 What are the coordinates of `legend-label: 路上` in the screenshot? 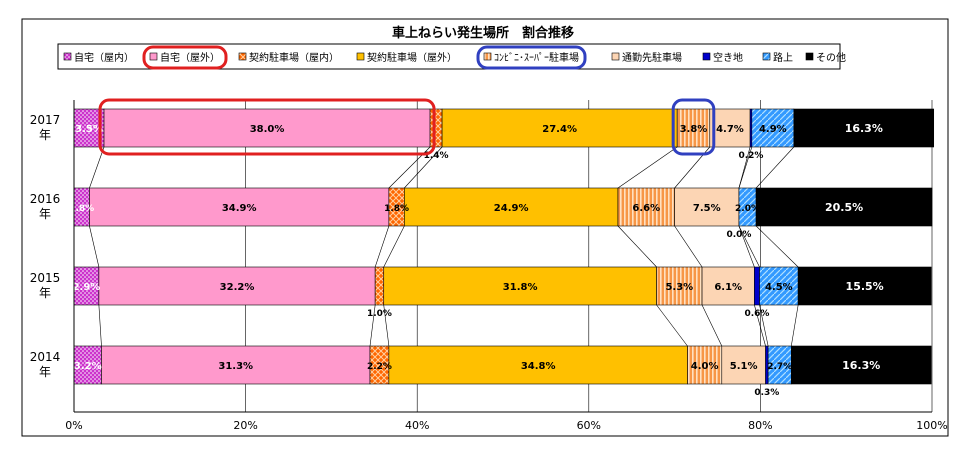 It's located at (783, 57).